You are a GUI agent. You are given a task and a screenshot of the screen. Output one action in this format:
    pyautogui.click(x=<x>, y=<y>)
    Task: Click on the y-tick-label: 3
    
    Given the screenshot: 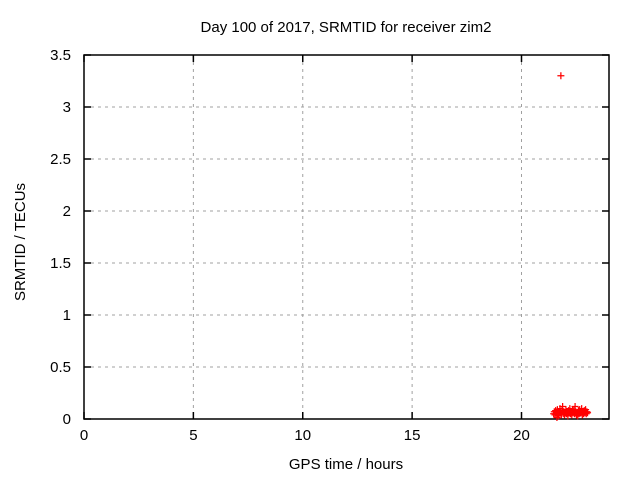 What is the action you would take?
    pyautogui.click(x=67, y=107)
    